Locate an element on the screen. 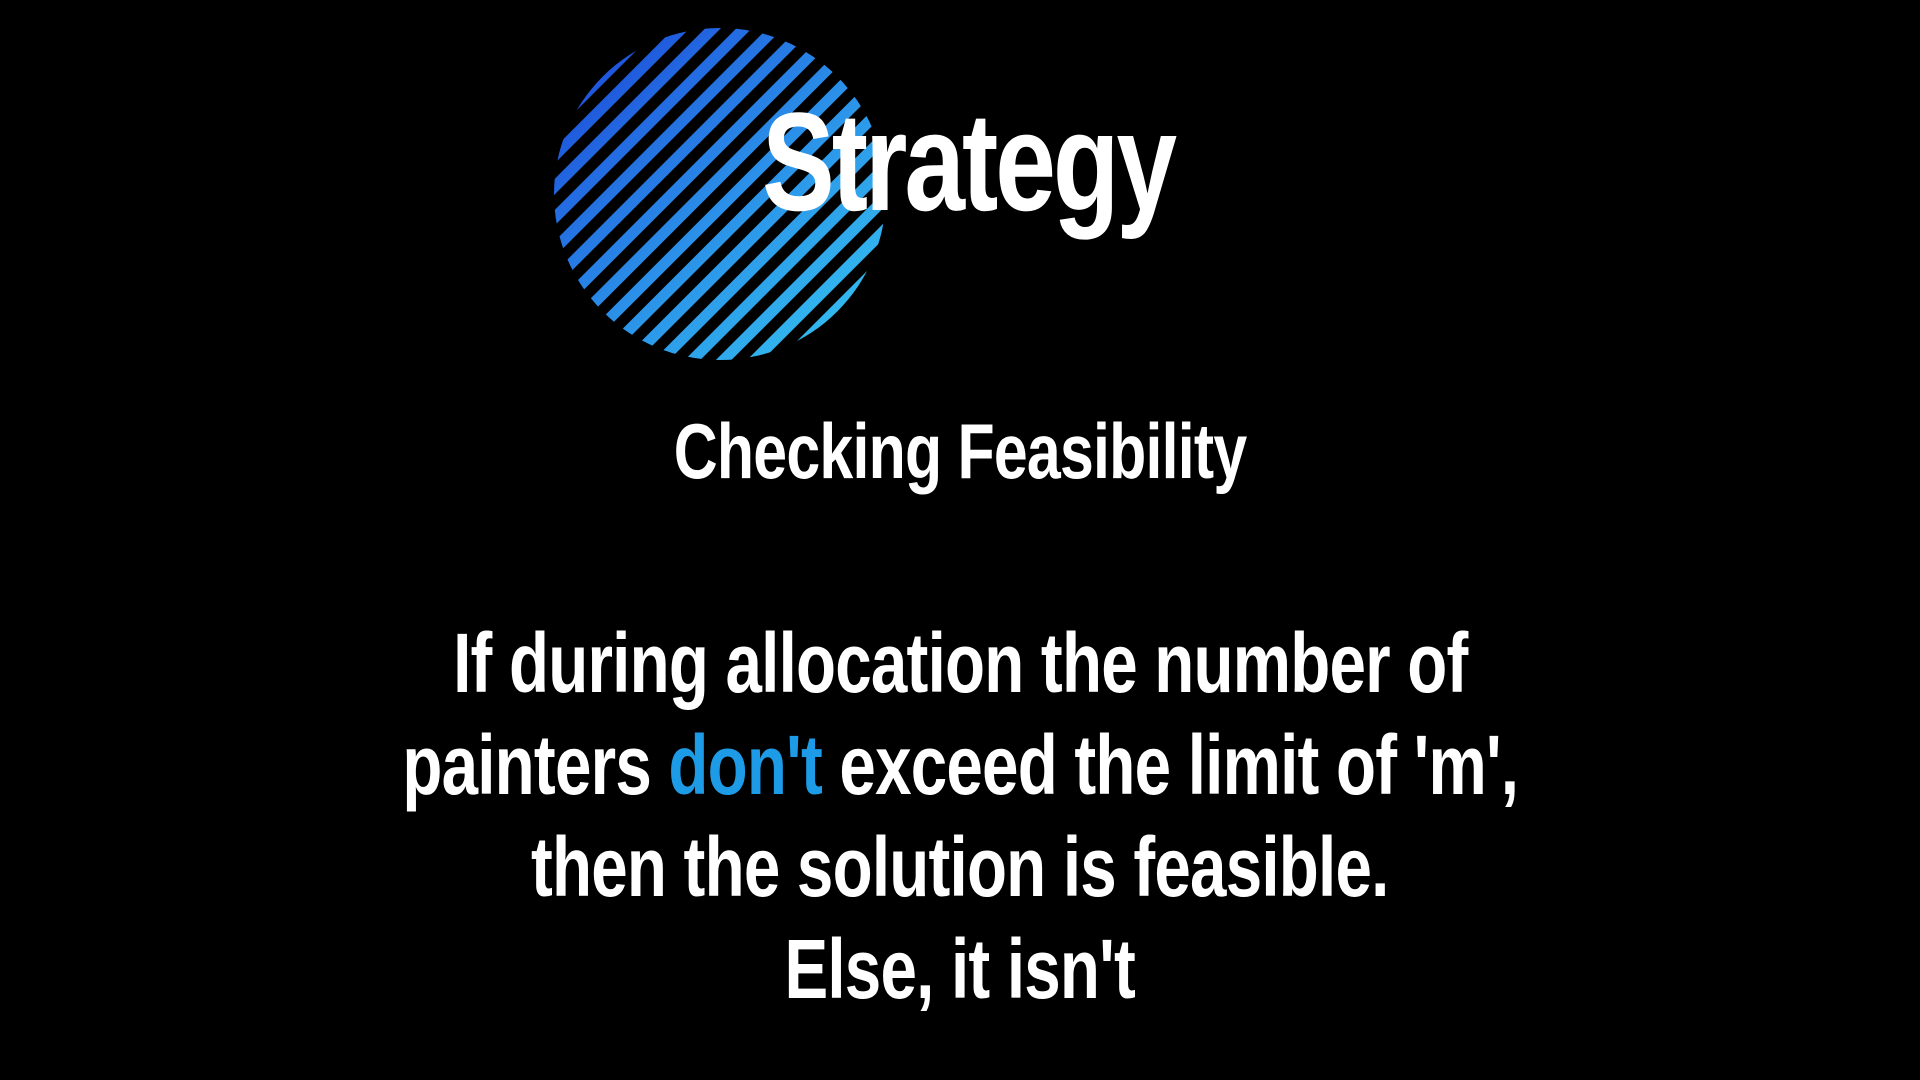 The height and width of the screenshot is (1080, 1920). body-line-4: Else, it isn't is located at coordinates (960, 969).